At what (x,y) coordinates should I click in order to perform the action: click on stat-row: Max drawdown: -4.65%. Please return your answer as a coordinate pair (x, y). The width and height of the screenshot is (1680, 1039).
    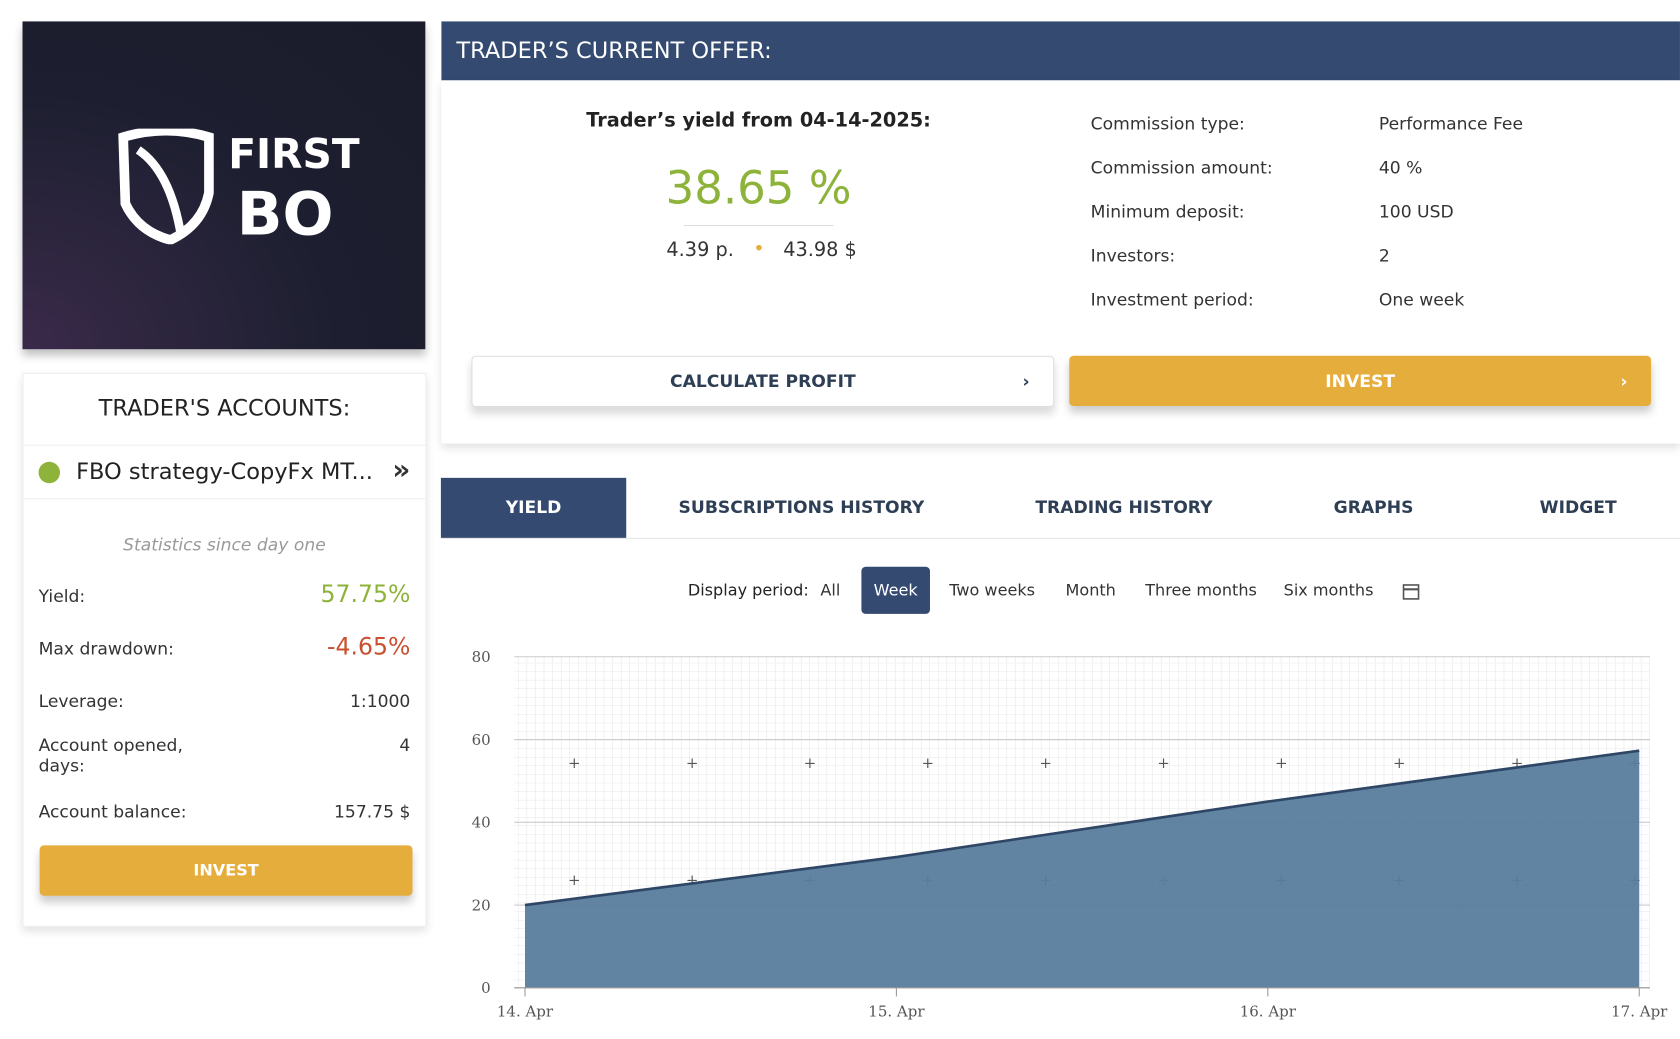
    Looking at the image, I should click on (224, 647).